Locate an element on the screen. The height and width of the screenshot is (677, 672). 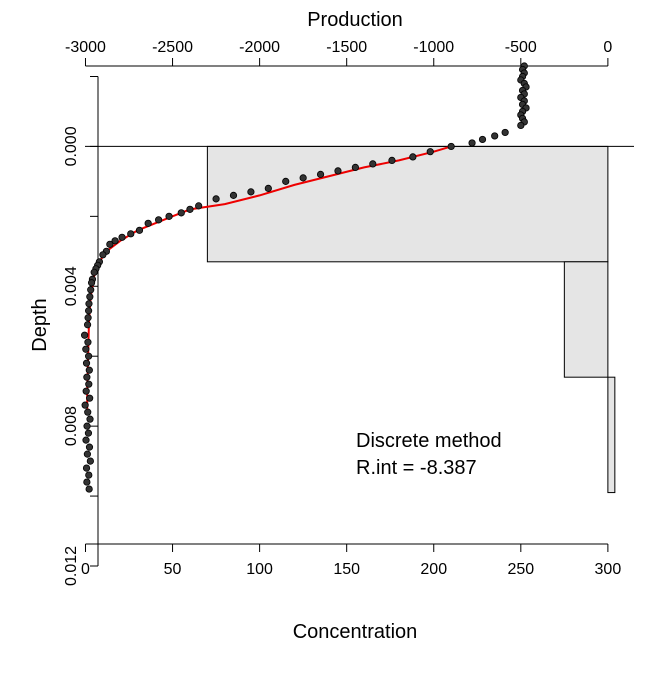
top-axis: -3000 -2500 -2000 -1500 -1000 -500 0 is located at coordinates (338, 53).